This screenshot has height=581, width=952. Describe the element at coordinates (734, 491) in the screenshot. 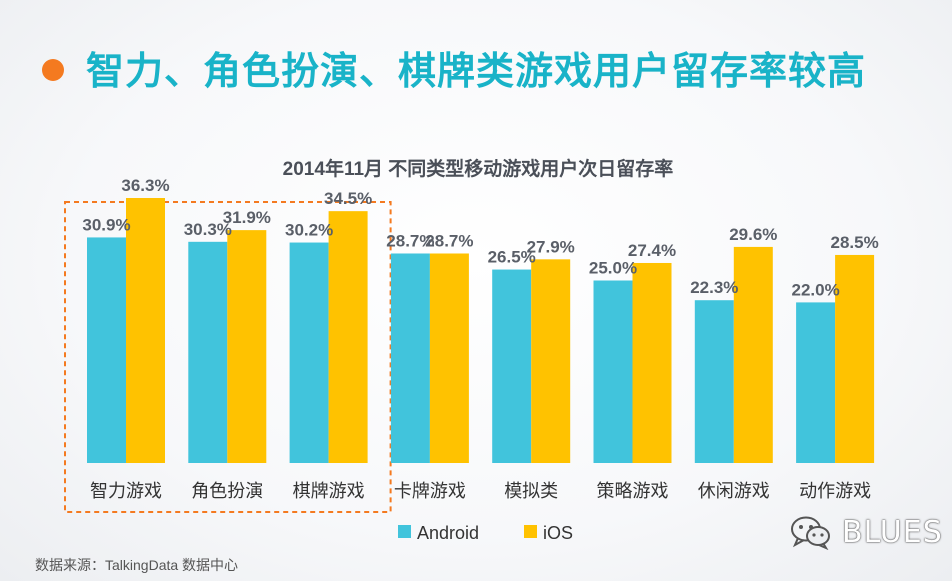

I see `category-label-6: 休闲游戏` at that location.